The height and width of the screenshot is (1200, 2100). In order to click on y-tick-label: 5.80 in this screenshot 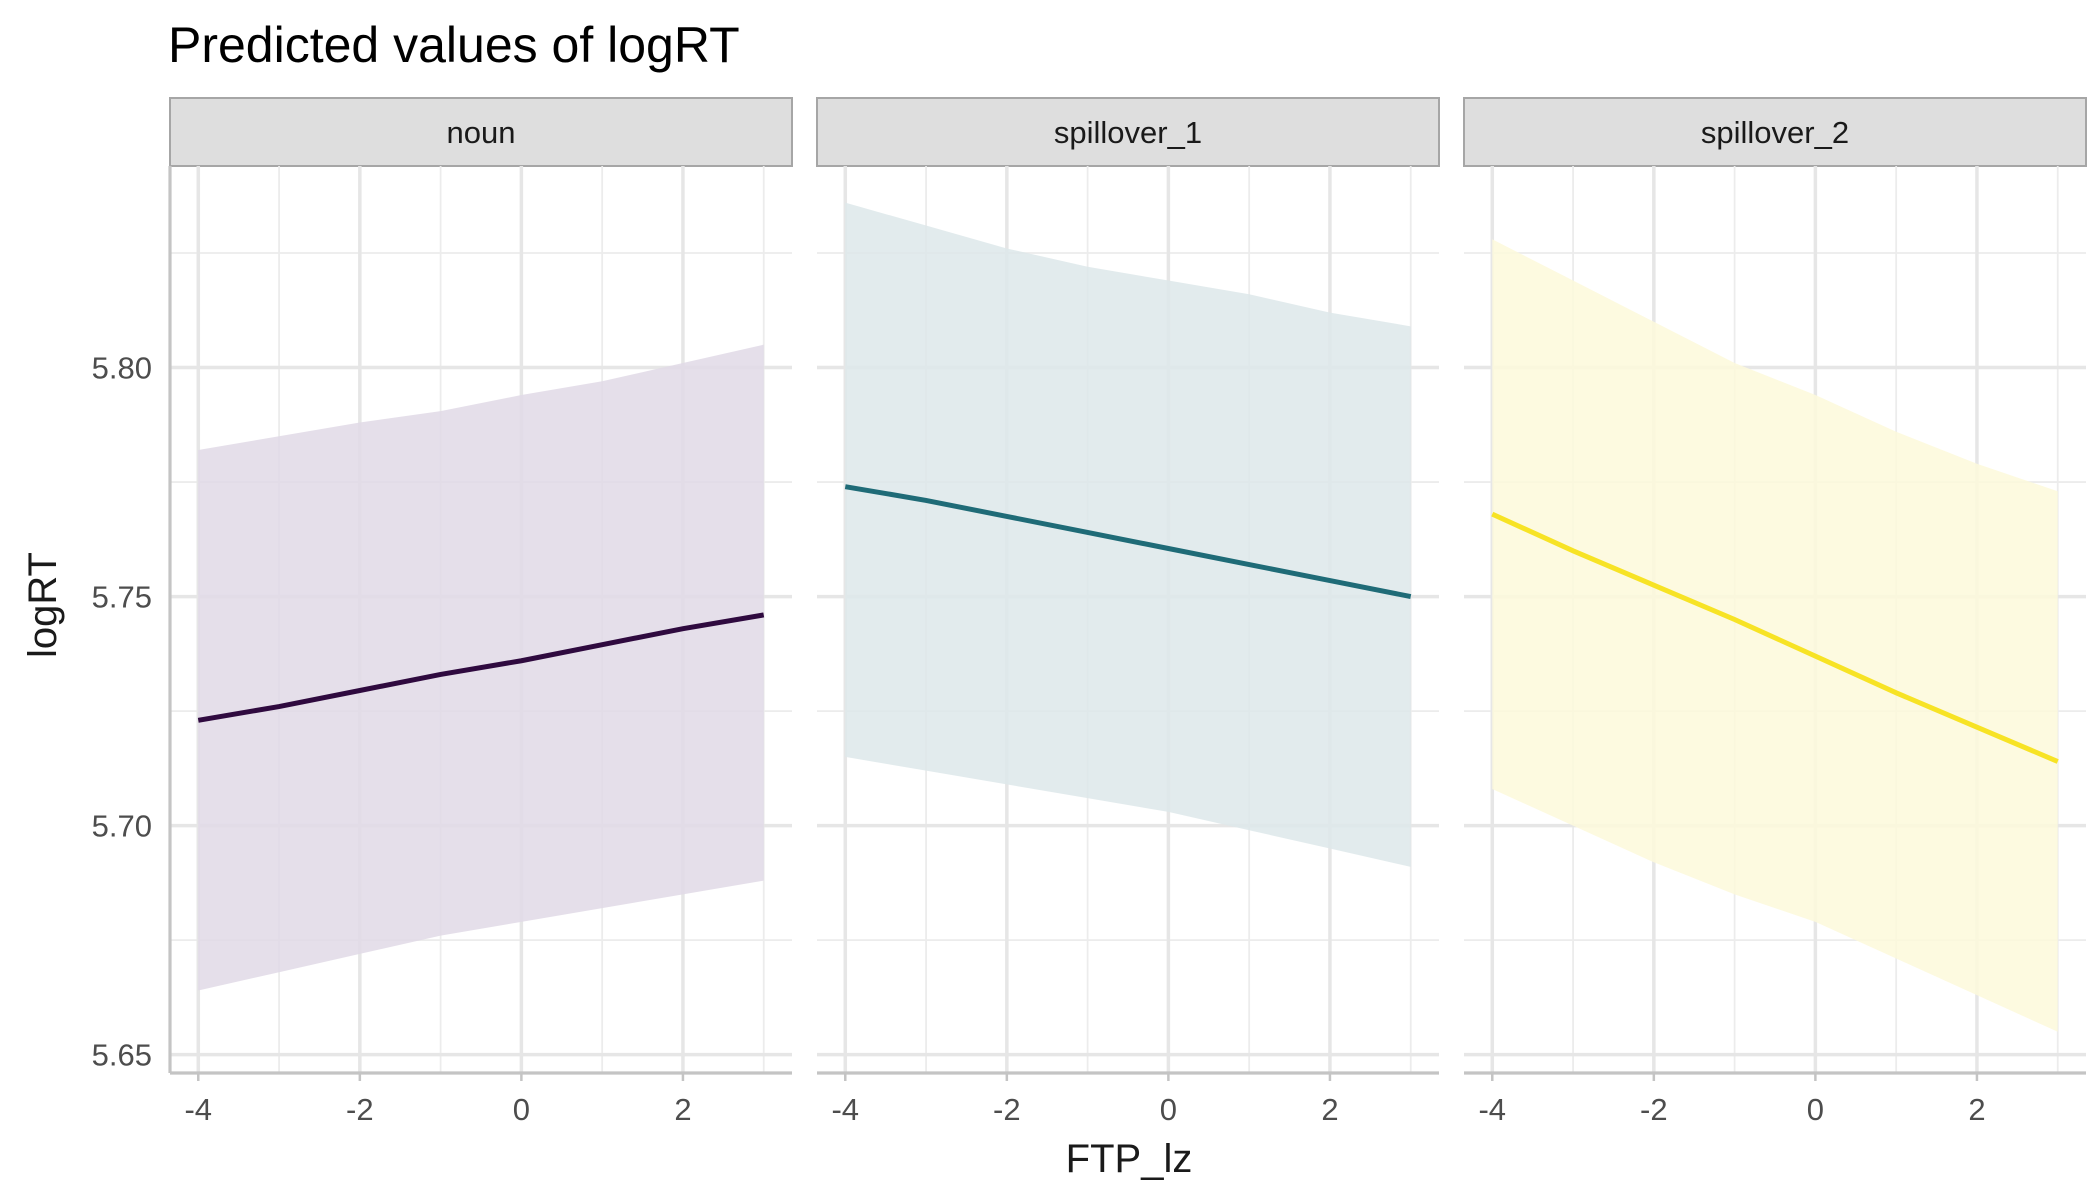, I will do `click(122, 368)`.